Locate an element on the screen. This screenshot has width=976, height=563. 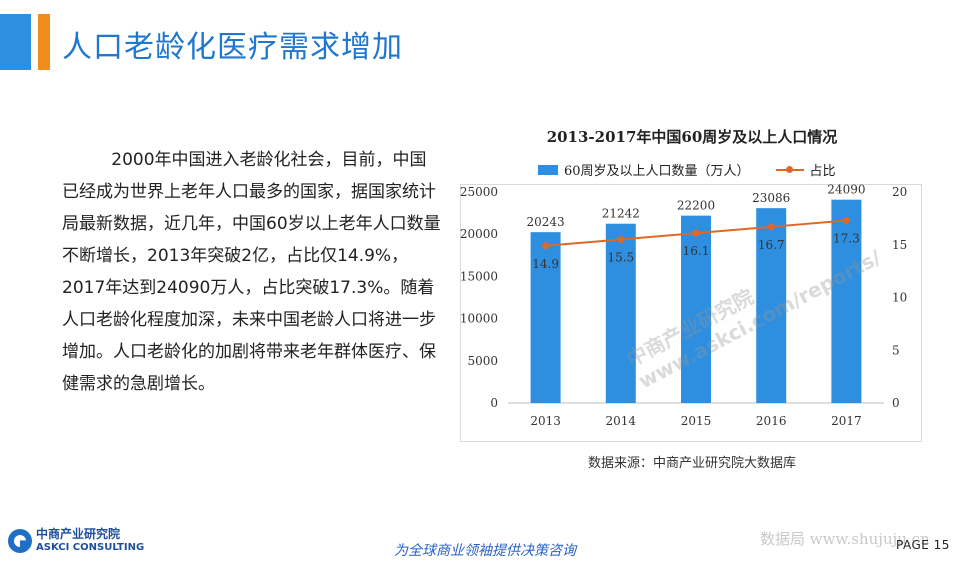
bar-value-label: 21242 is located at coordinates (621, 214).